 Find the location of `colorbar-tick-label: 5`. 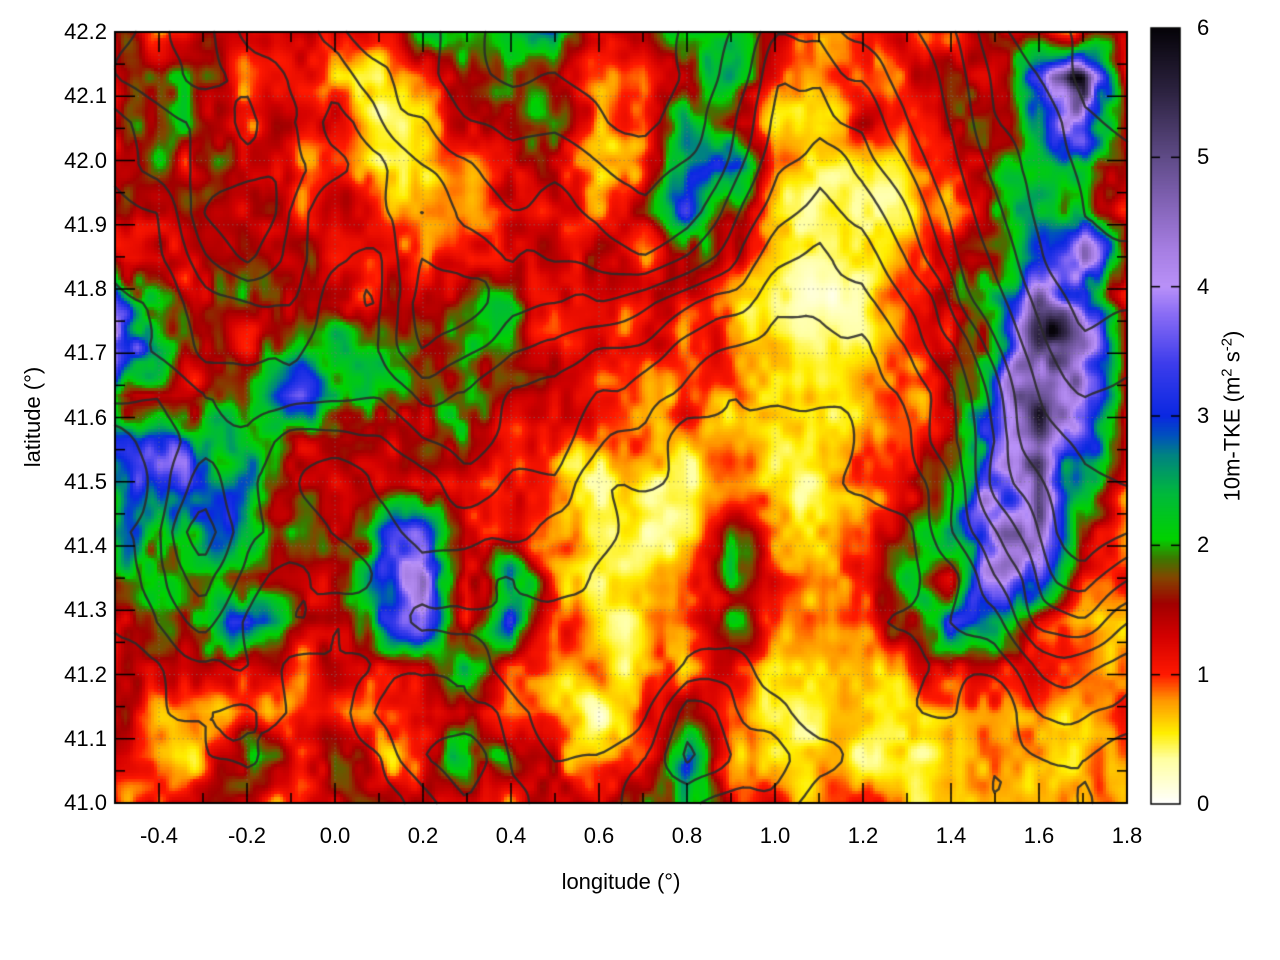

colorbar-tick-label: 5 is located at coordinates (1203, 157).